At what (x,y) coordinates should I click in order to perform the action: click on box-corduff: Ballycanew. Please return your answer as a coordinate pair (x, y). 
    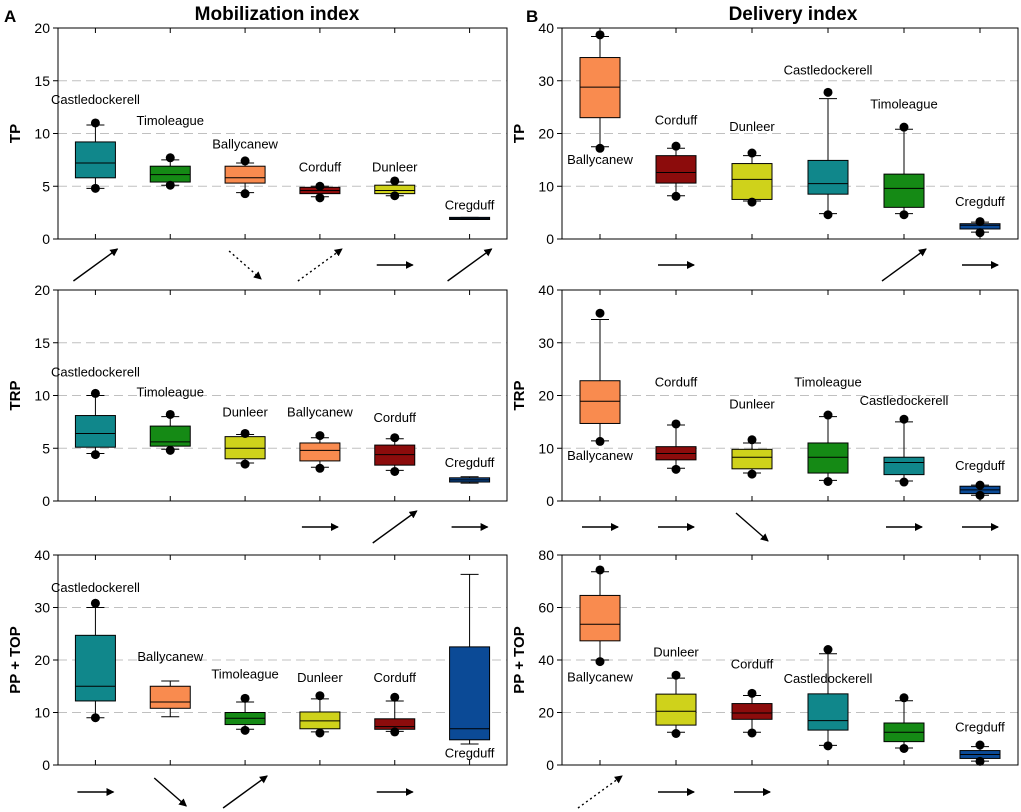
    Looking at the image, I should click on (320, 439).